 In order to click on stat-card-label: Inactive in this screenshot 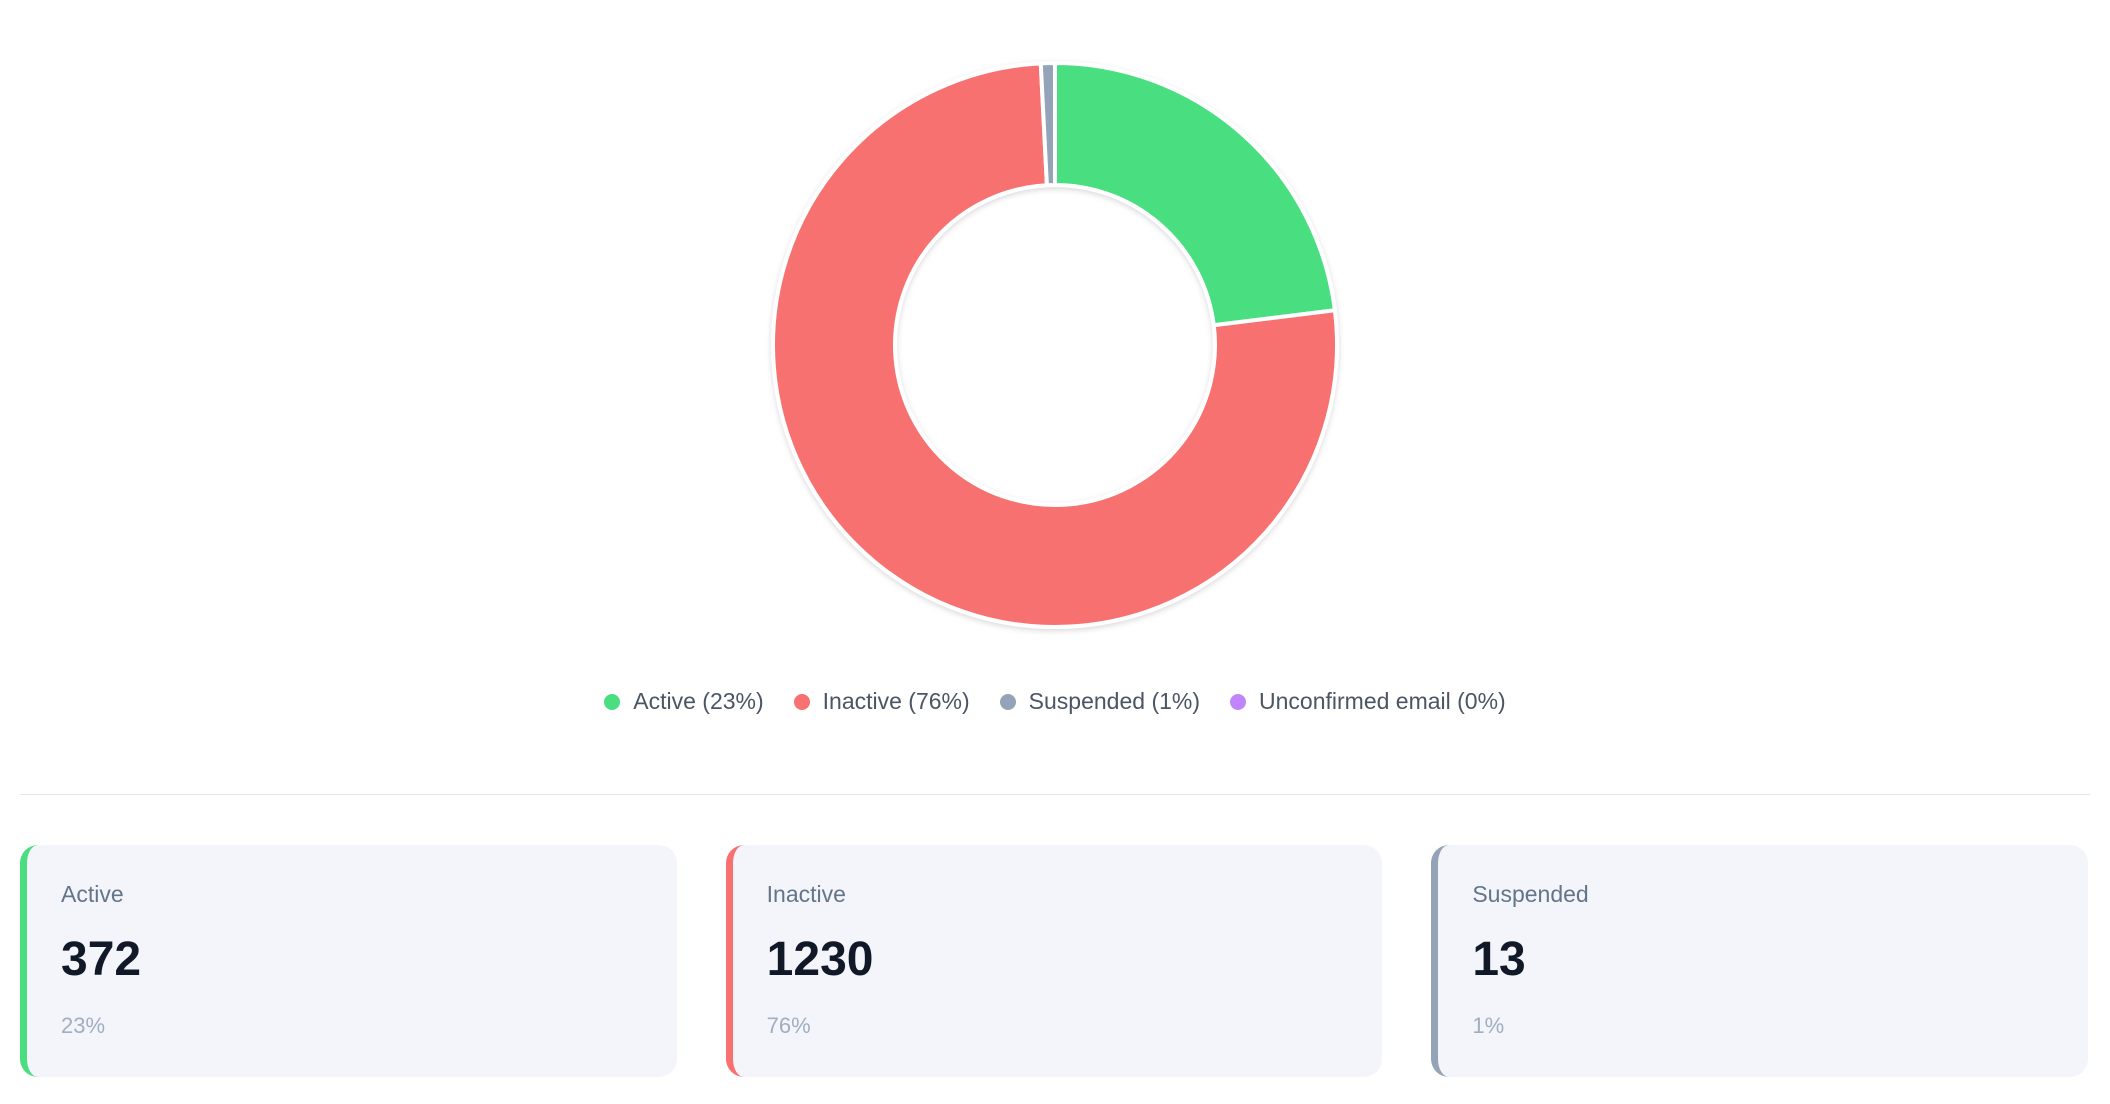, I will do `click(806, 894)`.